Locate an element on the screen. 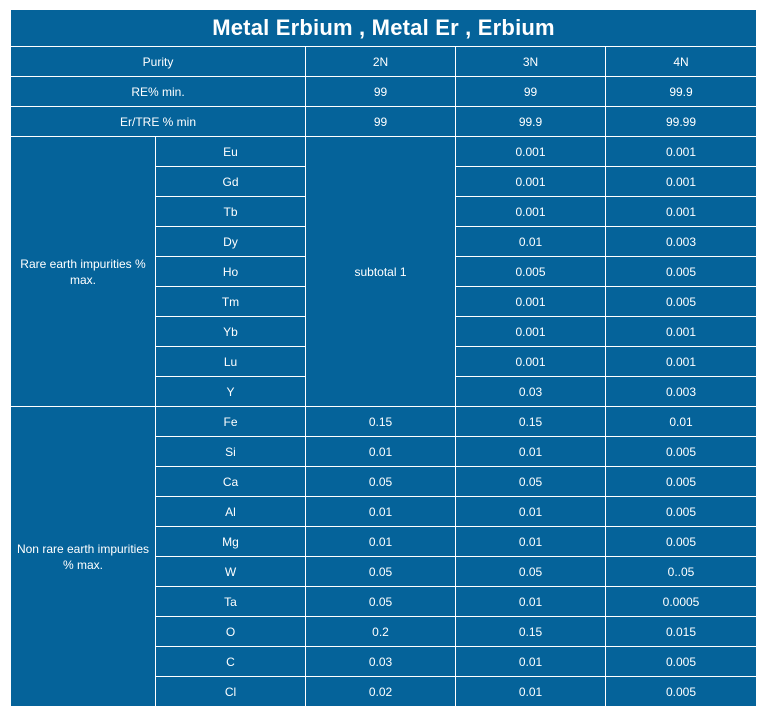  element-cell: Si is located at coordinates (230, 451).